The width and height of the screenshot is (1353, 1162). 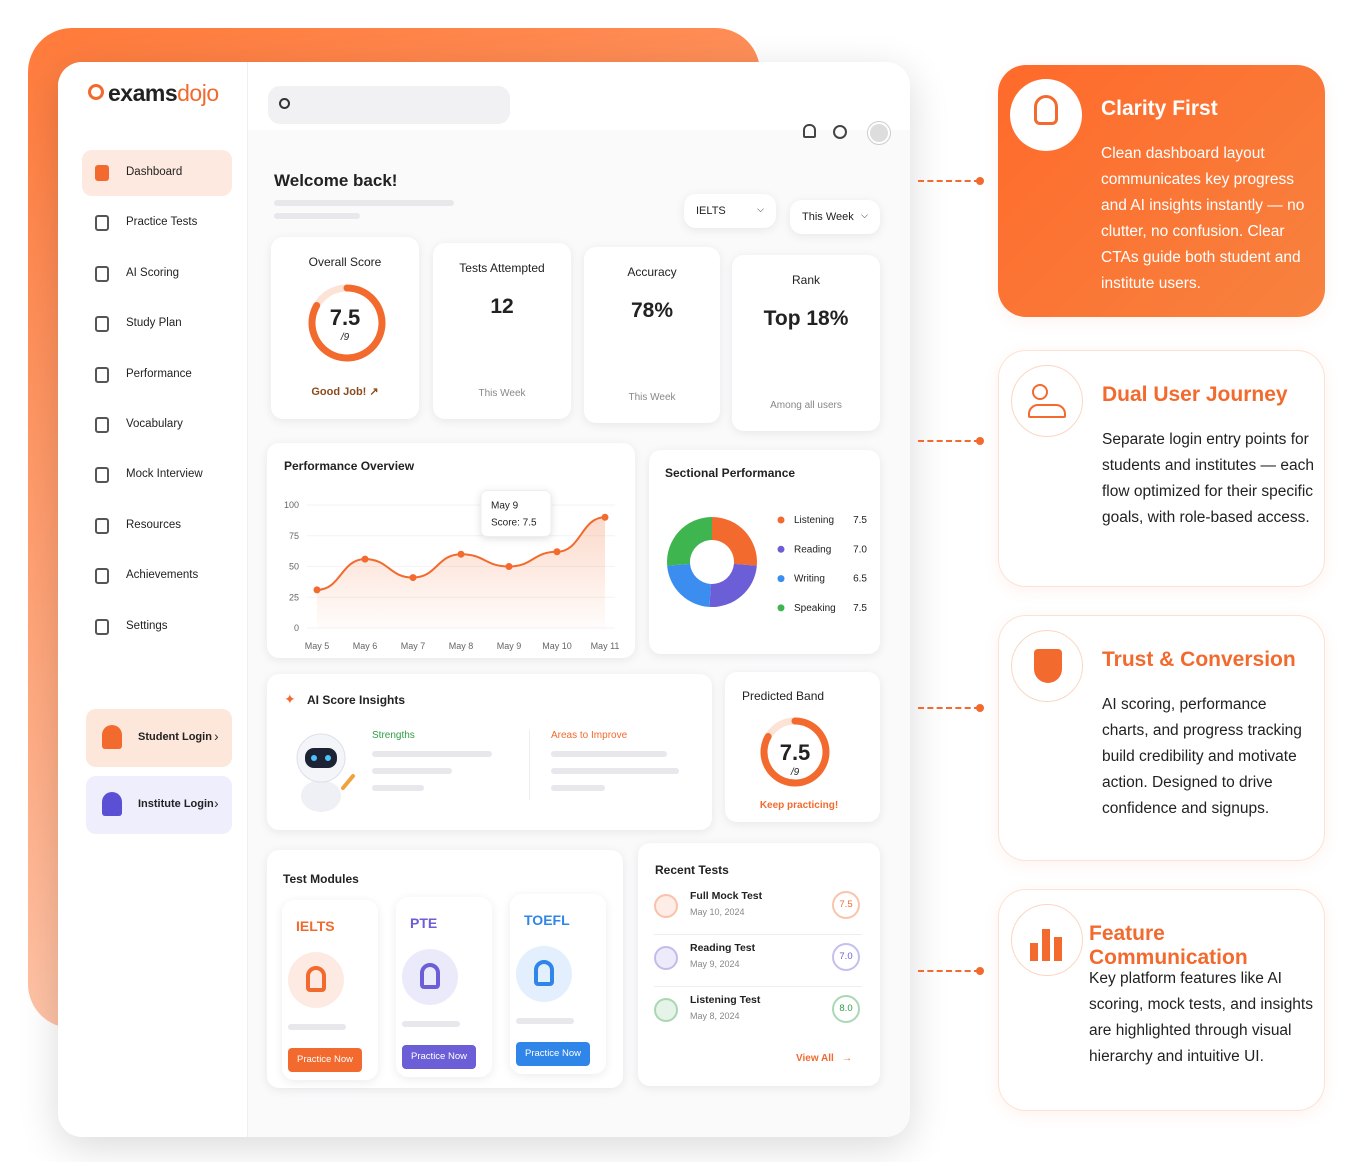 I want to click on menu-item: Settings, so click(x=157, y=627).